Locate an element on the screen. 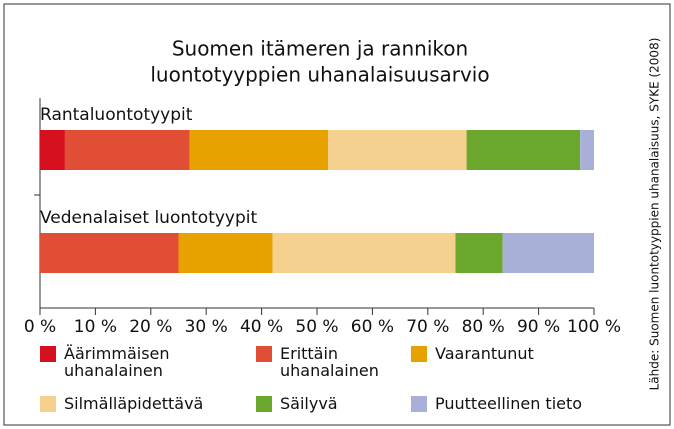 Image resolution: width=674 pixels, height=429 pixels. x-tick-label: 60 % is located at coordinates (372, 327).